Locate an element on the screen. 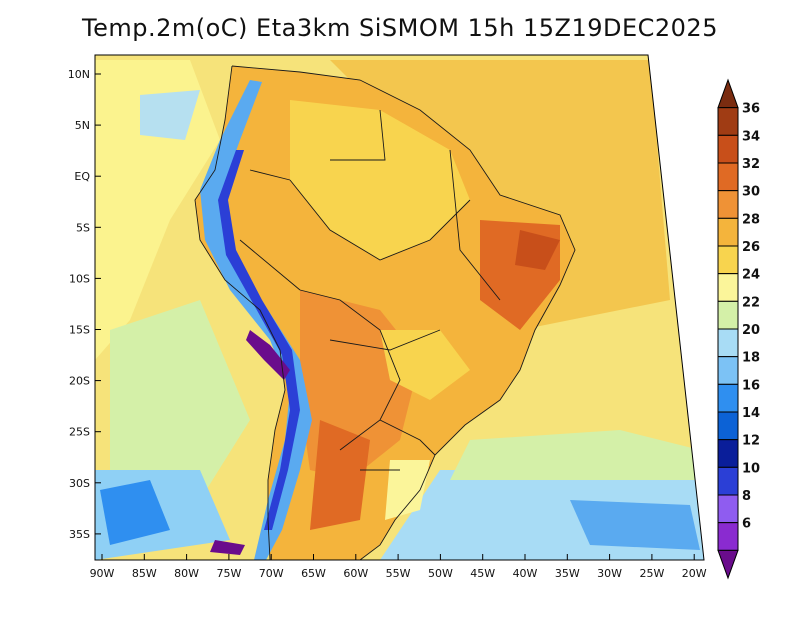 The width and height of the screenshot is (800, 618). colorbar-label: 18 is located at coordinates (751, 358).